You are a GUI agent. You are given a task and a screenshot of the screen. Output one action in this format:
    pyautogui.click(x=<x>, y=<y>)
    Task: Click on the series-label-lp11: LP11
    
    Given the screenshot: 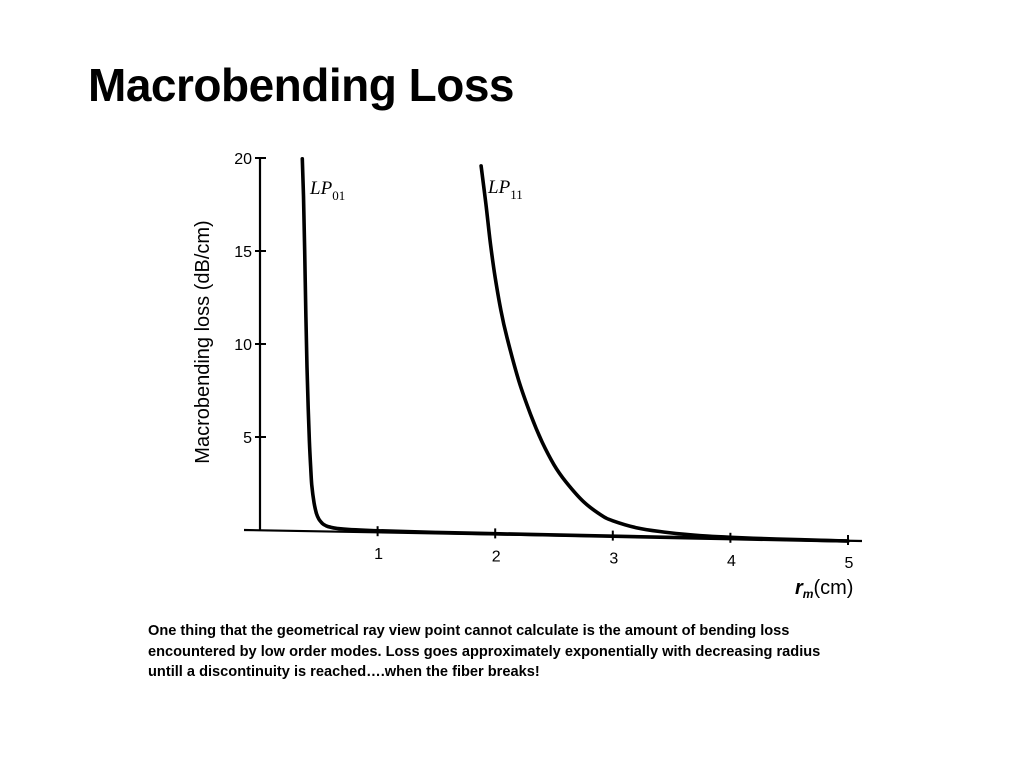 What is the action you would take?
    pyautogui.click(x=505, y=189)
    